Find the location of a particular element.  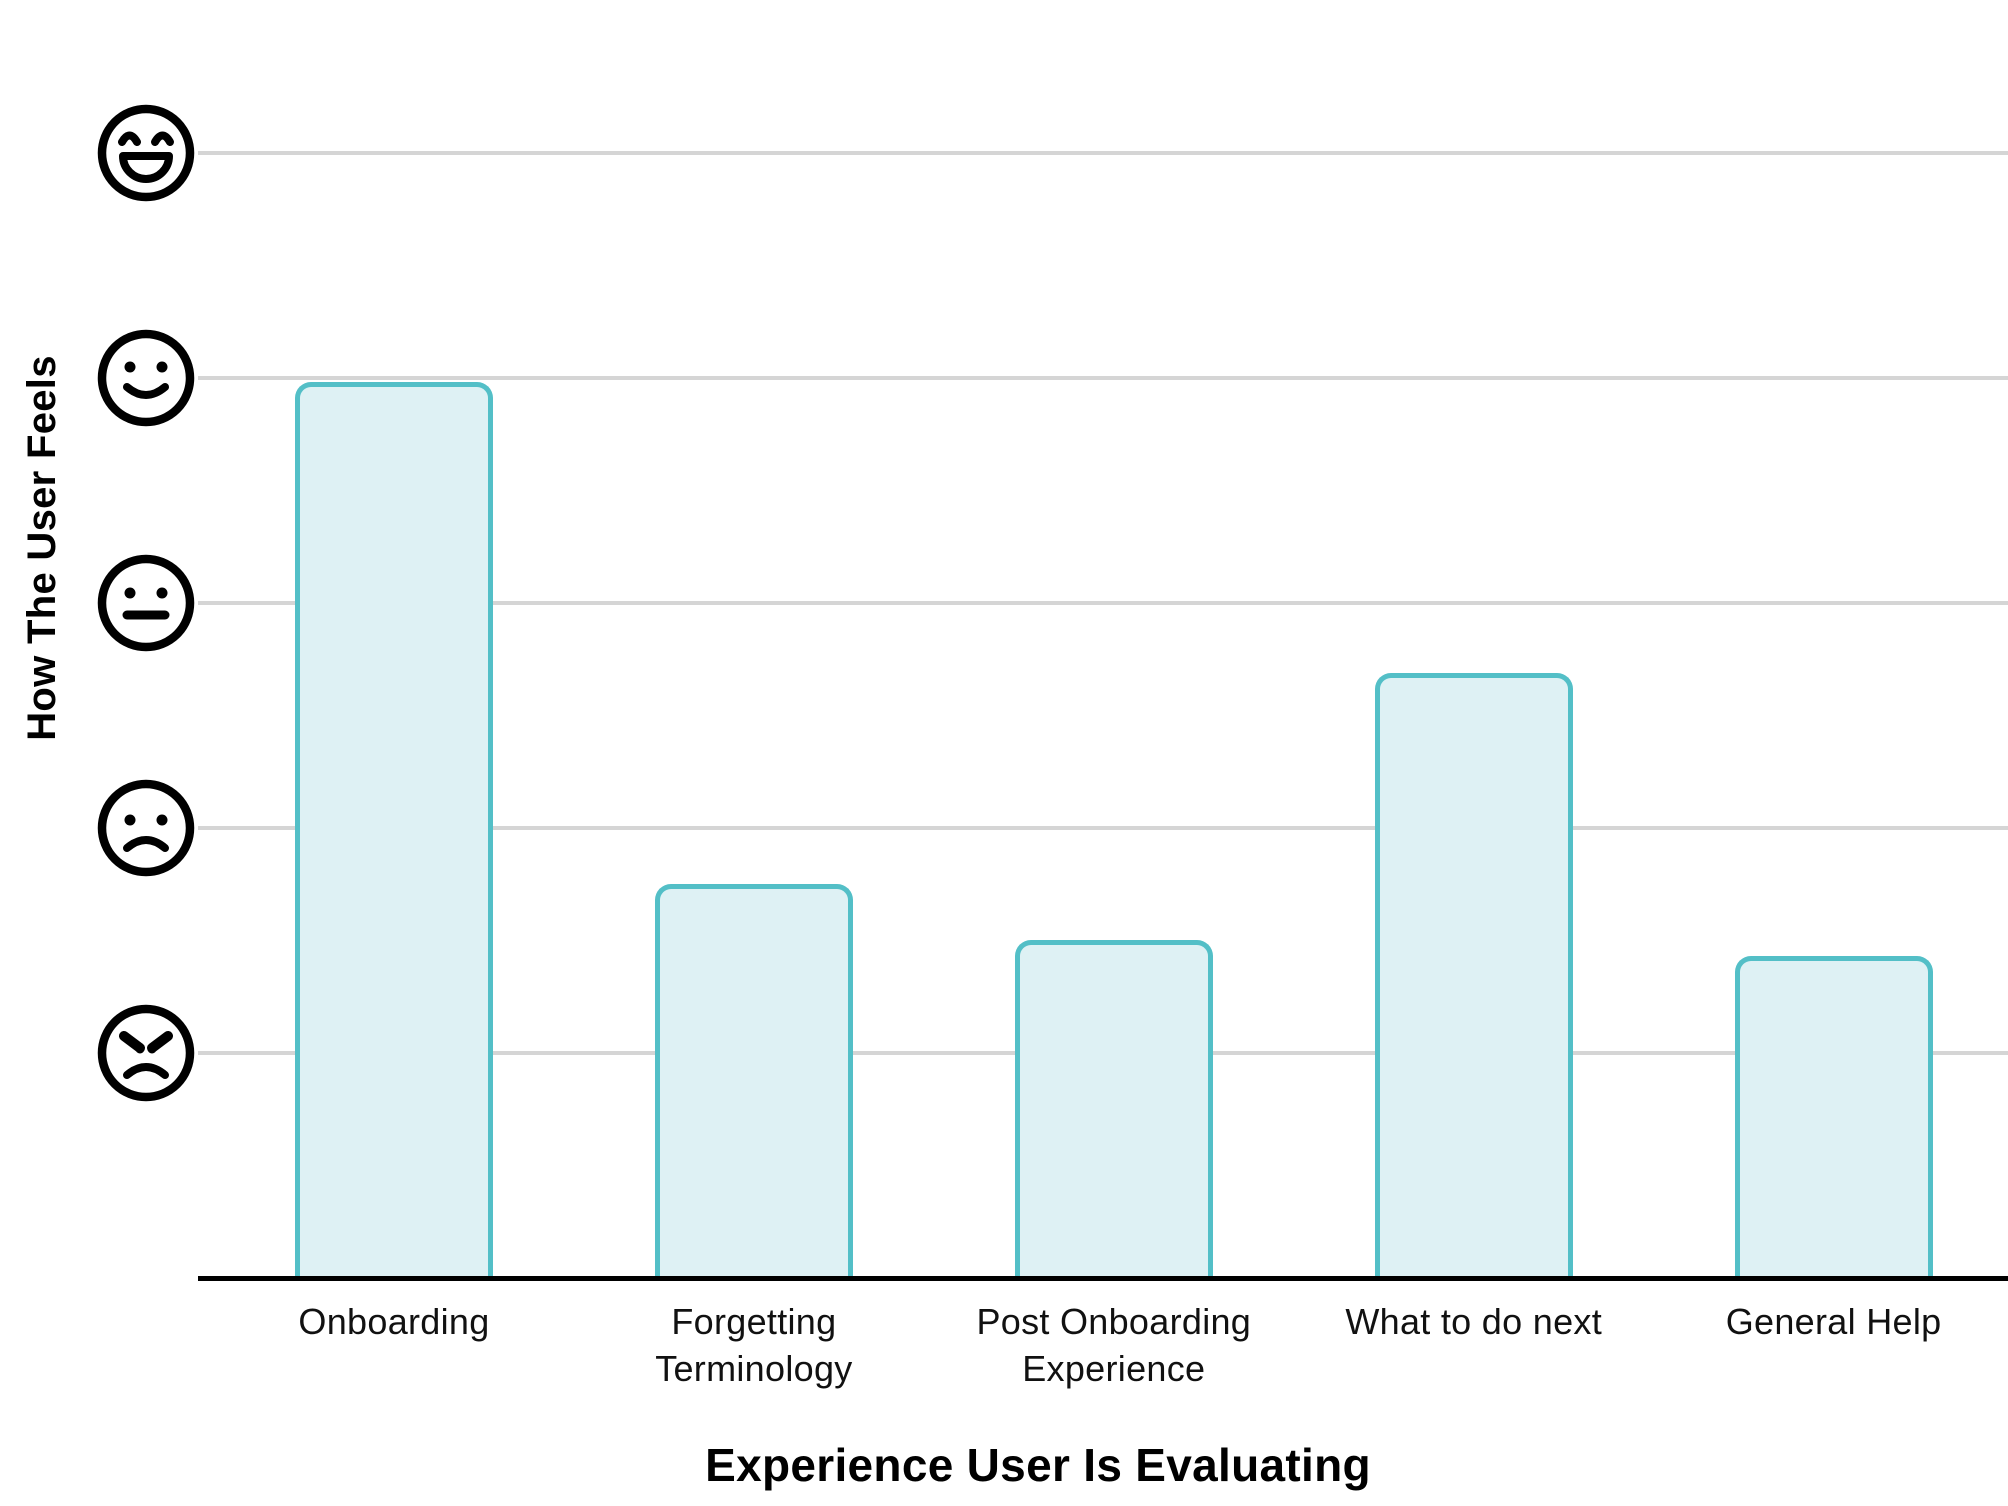

laughing-face-icon is located at coordinates (146, 153).